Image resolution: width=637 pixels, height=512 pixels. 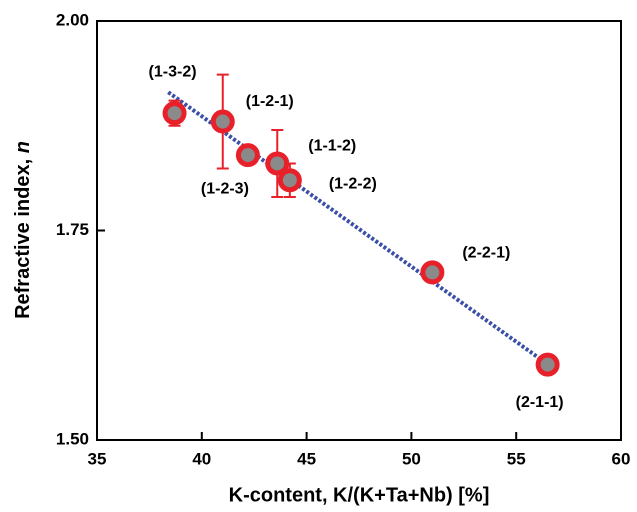 What do you see at coordinates (201, 458) in the screenshot?
I see `x-tick-label: 40` at bounding box center [201, 458].